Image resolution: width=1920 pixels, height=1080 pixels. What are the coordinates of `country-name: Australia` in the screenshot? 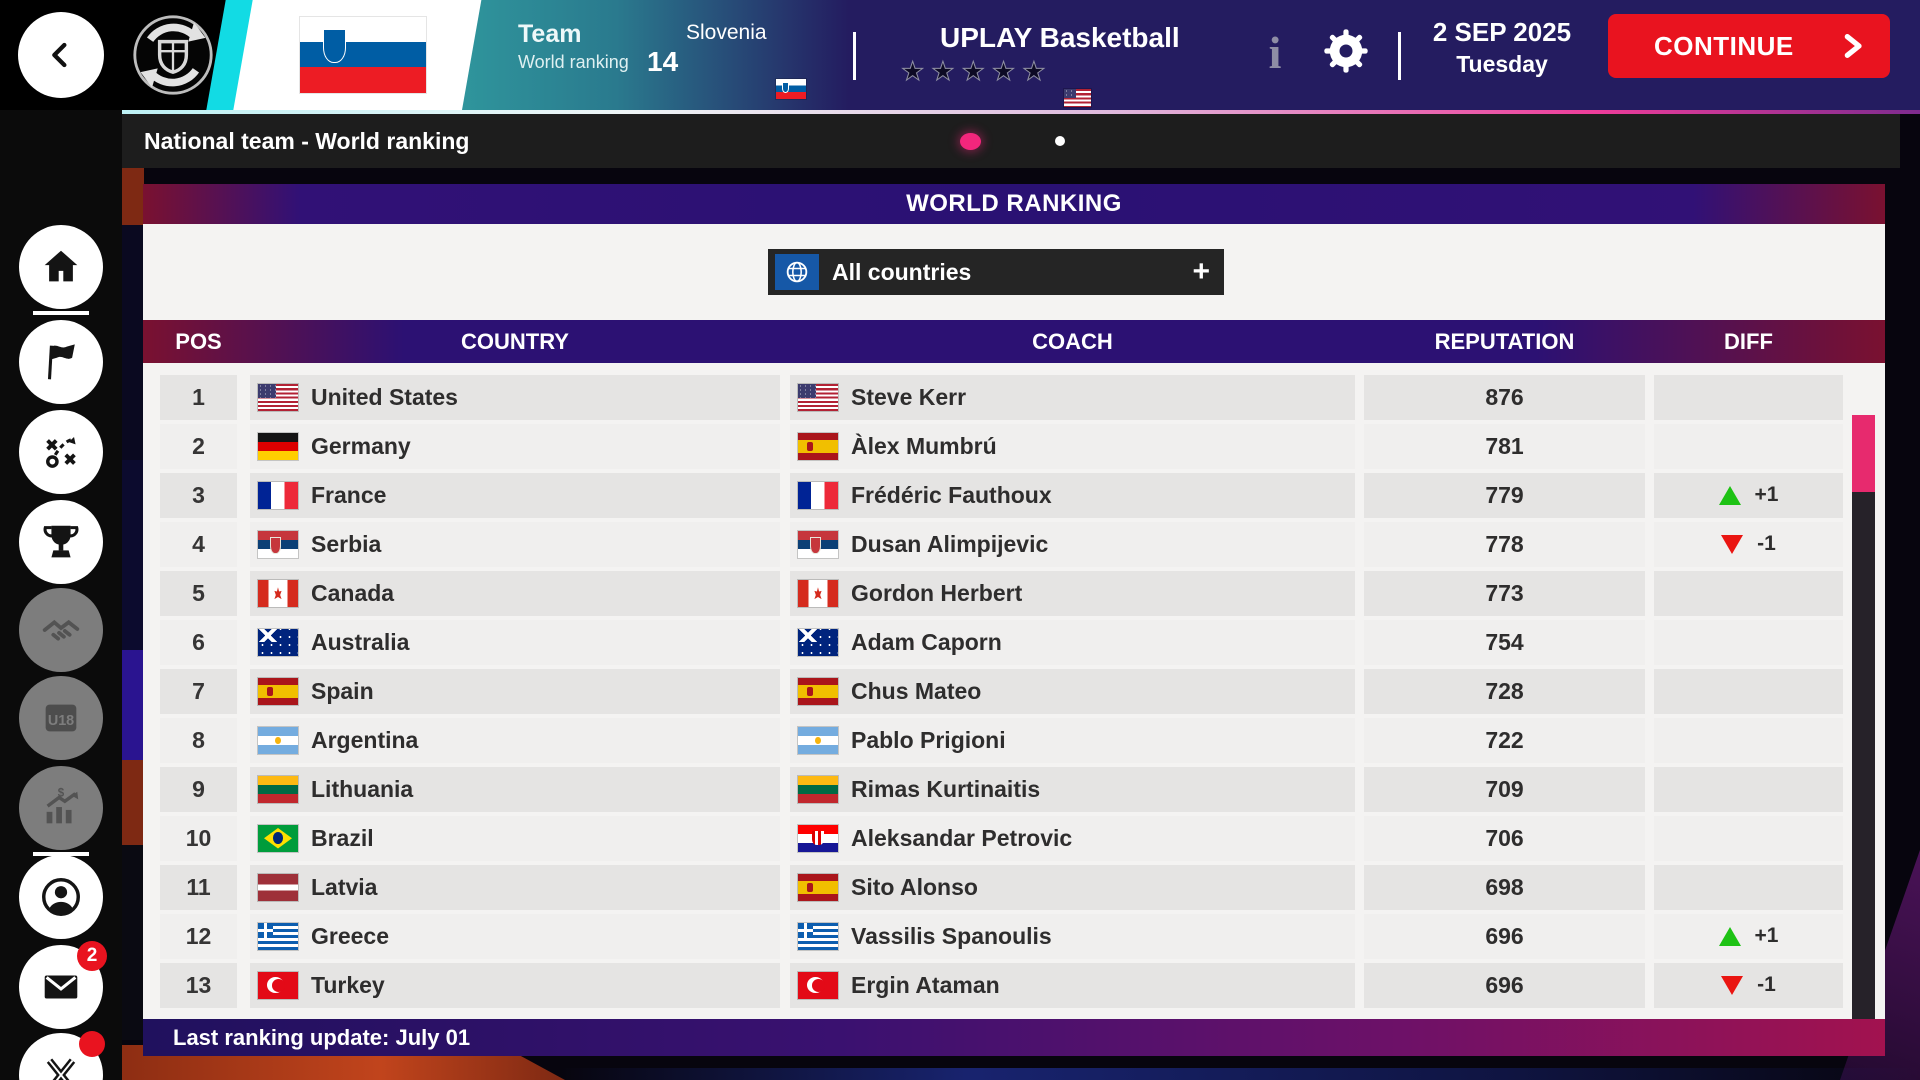 It's located at (360, 641).